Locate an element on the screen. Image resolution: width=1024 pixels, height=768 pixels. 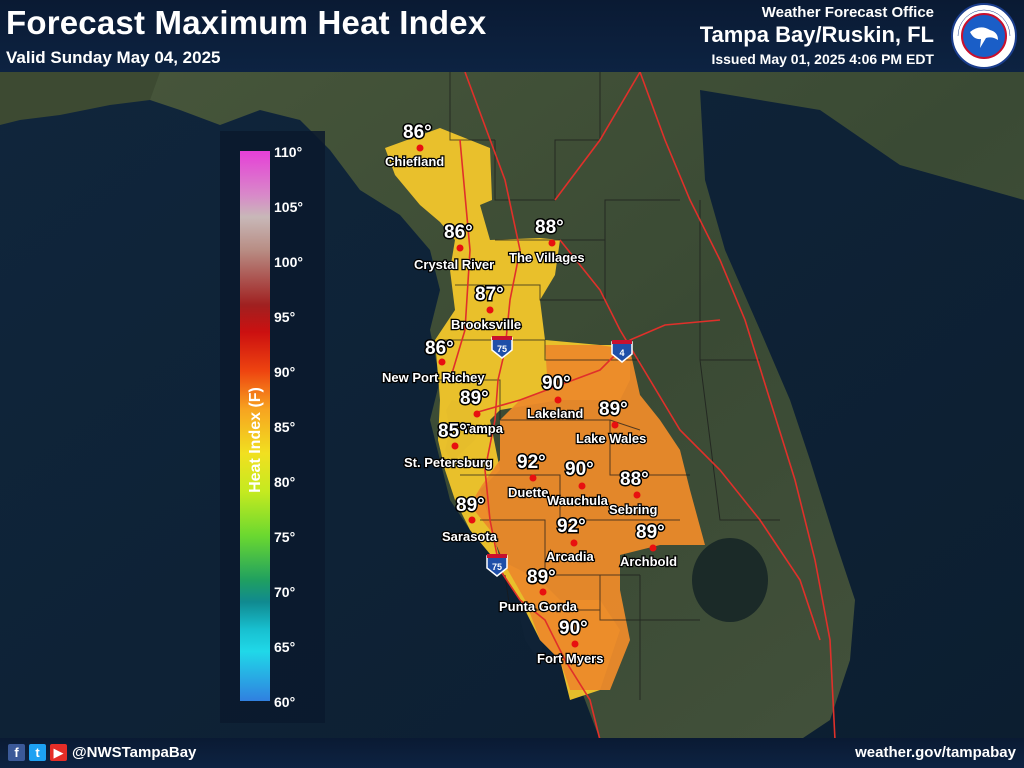
city-the-villages: 88° The Villages is located at coordinates (547, 241).